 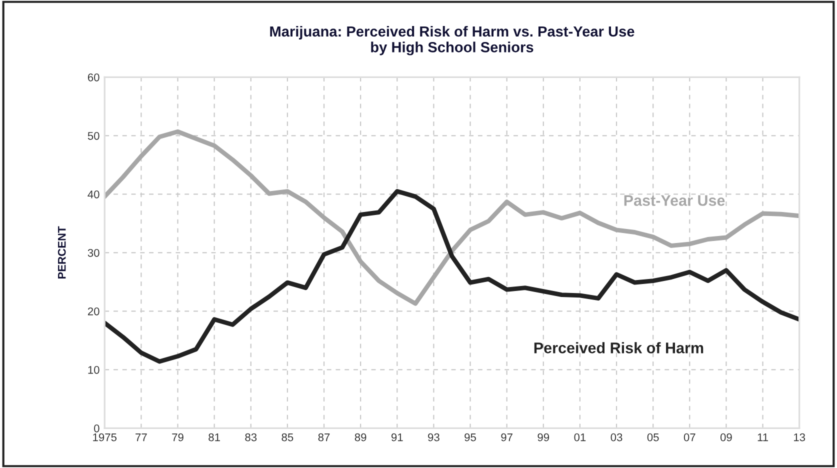 What do you see at coordinates (94, 194) in the screenshot?
I see `y-tick-label: 40` at bounding box center [94, 194].